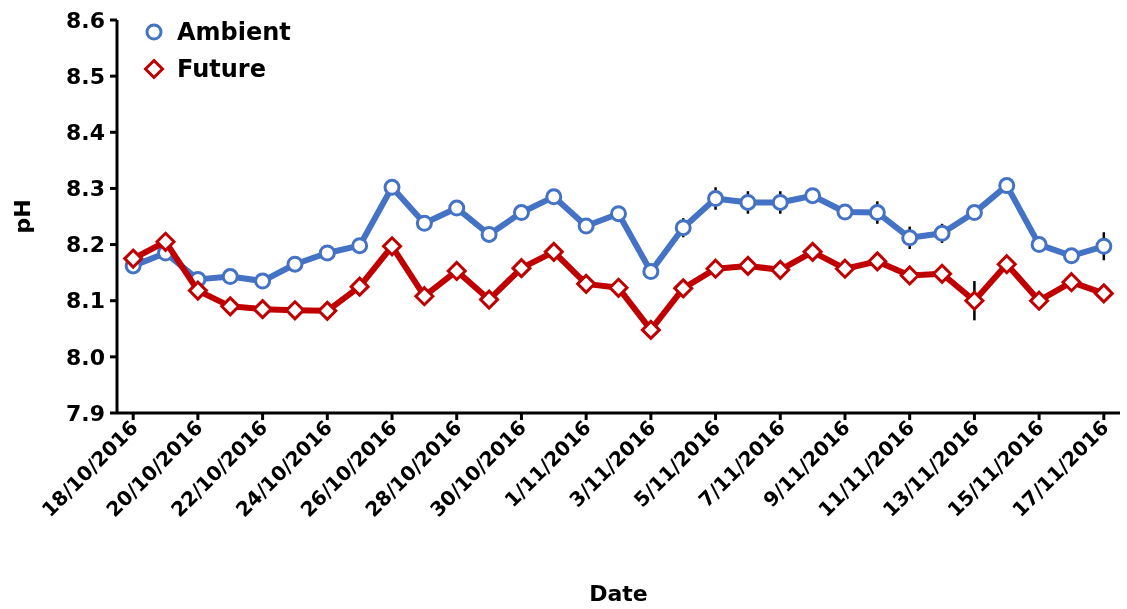 The image size is (1127, 609). Describe the element at coordinates (85, 357) in the screenshot. I see `y-tick-label: 8.0` at that location.